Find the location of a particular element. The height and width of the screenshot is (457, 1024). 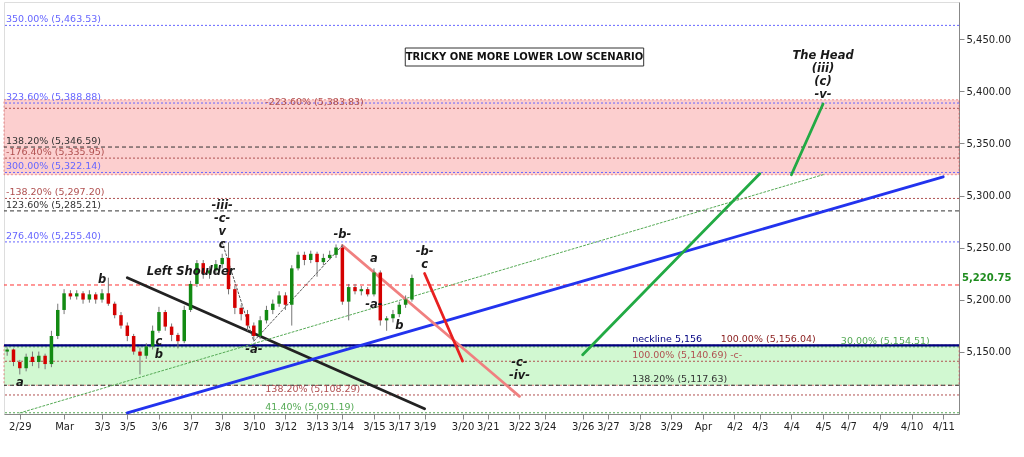

annotation: v is located at coordinates (222, 230).